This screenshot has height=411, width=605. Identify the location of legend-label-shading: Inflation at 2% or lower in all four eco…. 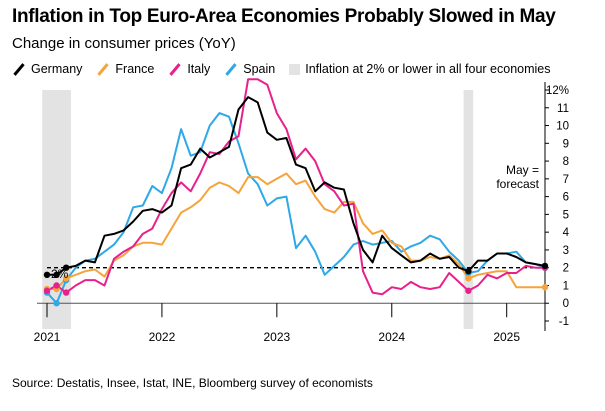
(428, 69).